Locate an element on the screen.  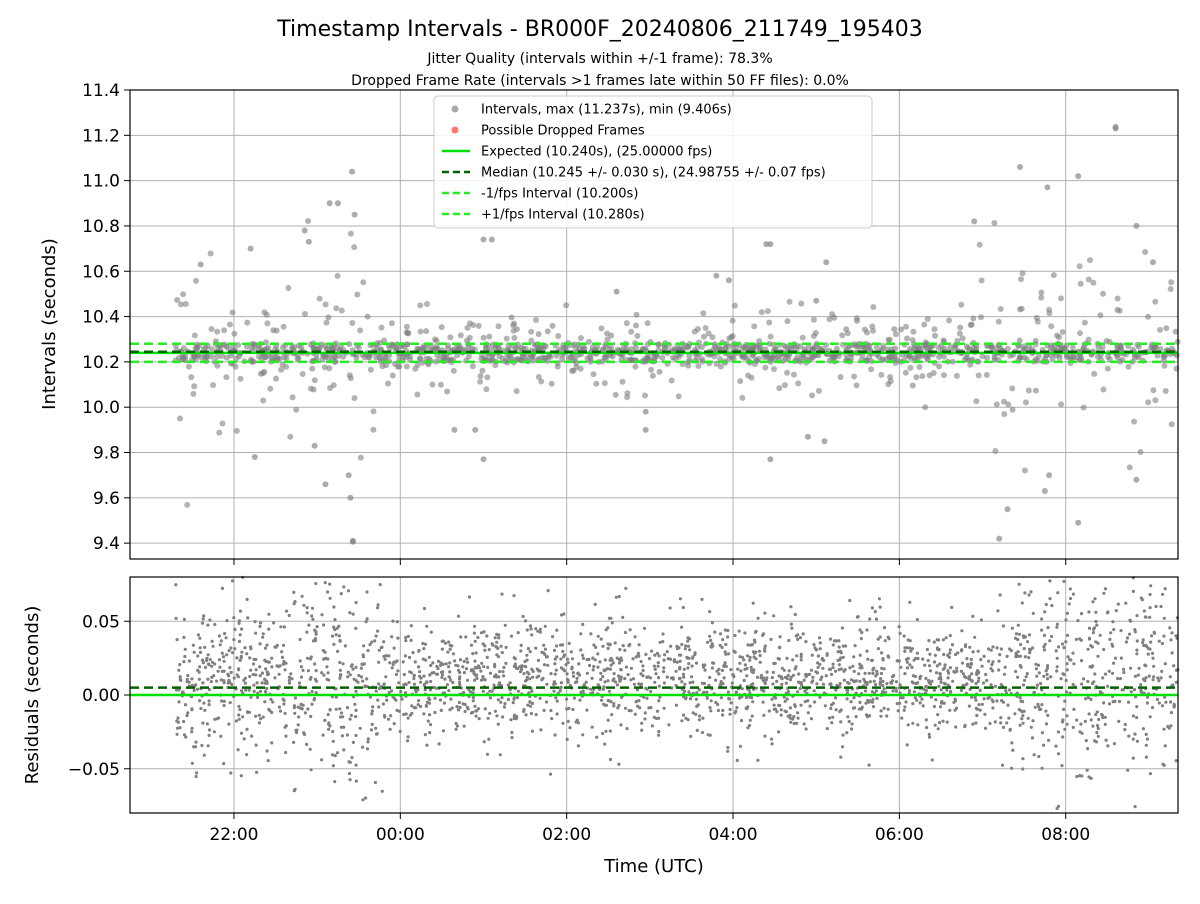
residuals-y-ticks: −0.050.000.05 is located at coordinates (99, 696).